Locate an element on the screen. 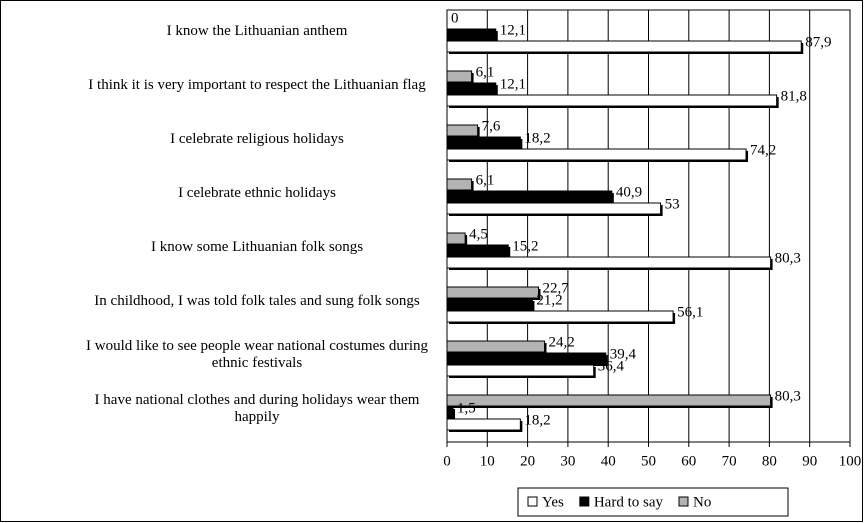 The width and height of the screenshot is (864, 523). category-label: I know the Lithuanian anthem is located at coordinates (257, 30).